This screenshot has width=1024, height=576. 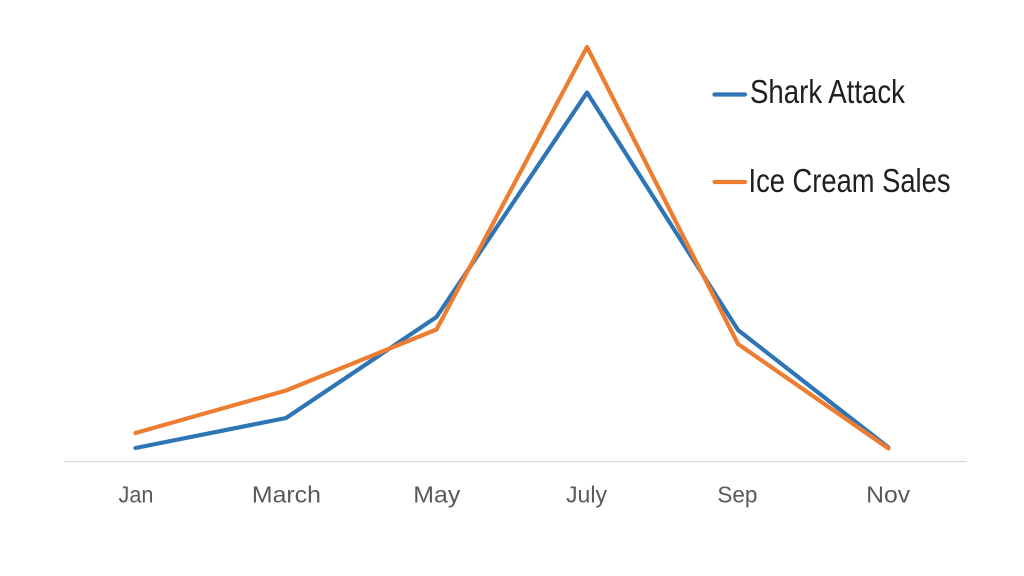 I want to click on svg-text: Sep, so click(x=737, y=495).